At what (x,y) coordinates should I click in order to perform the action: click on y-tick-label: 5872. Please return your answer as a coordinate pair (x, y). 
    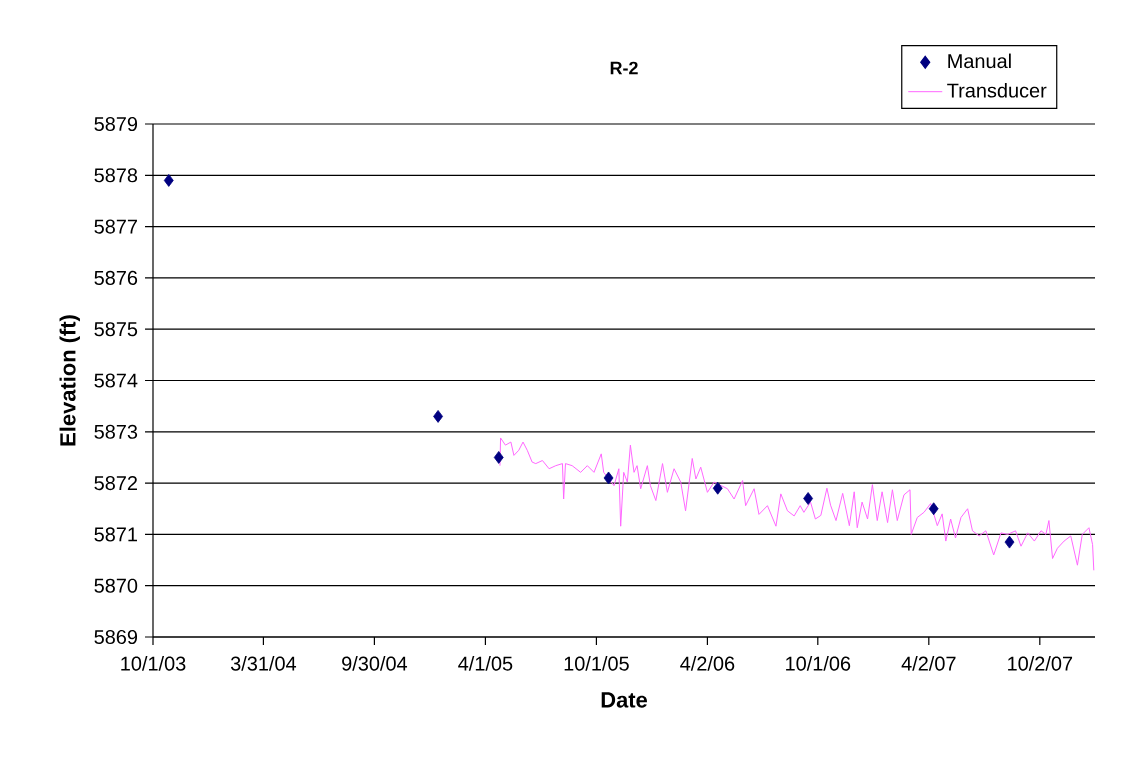
    Looking at the image, I should click on (115, 483).